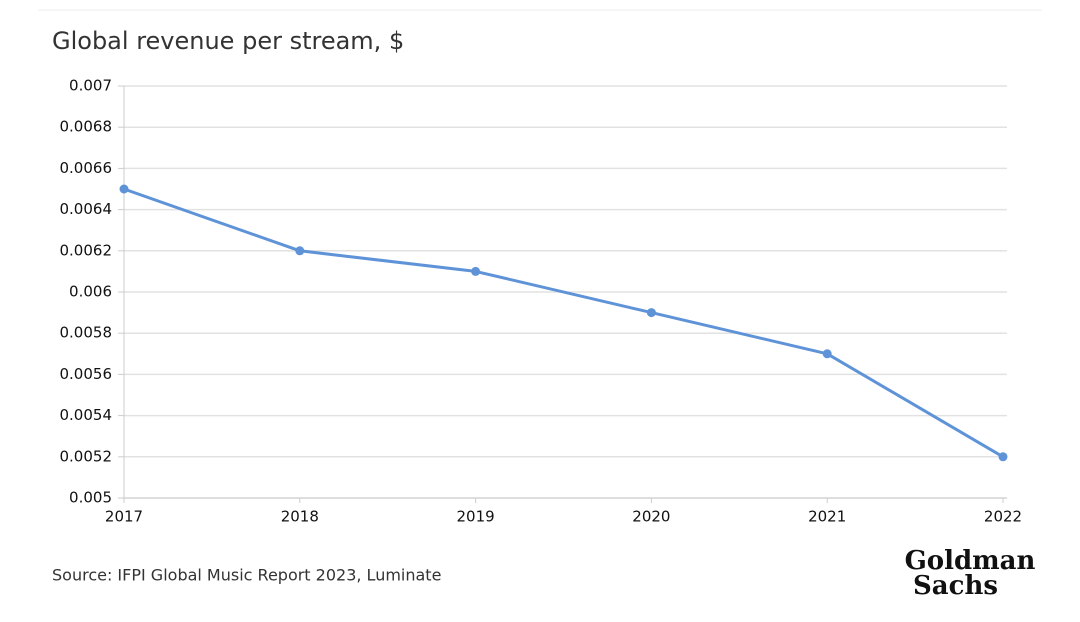 Image resolution: width=1080 pixels, height=622 pixels. What do you see at coordinates (124, 517) in the screenshot?
I see `x-tick-label: 2017` at bounding box center [124, 517].